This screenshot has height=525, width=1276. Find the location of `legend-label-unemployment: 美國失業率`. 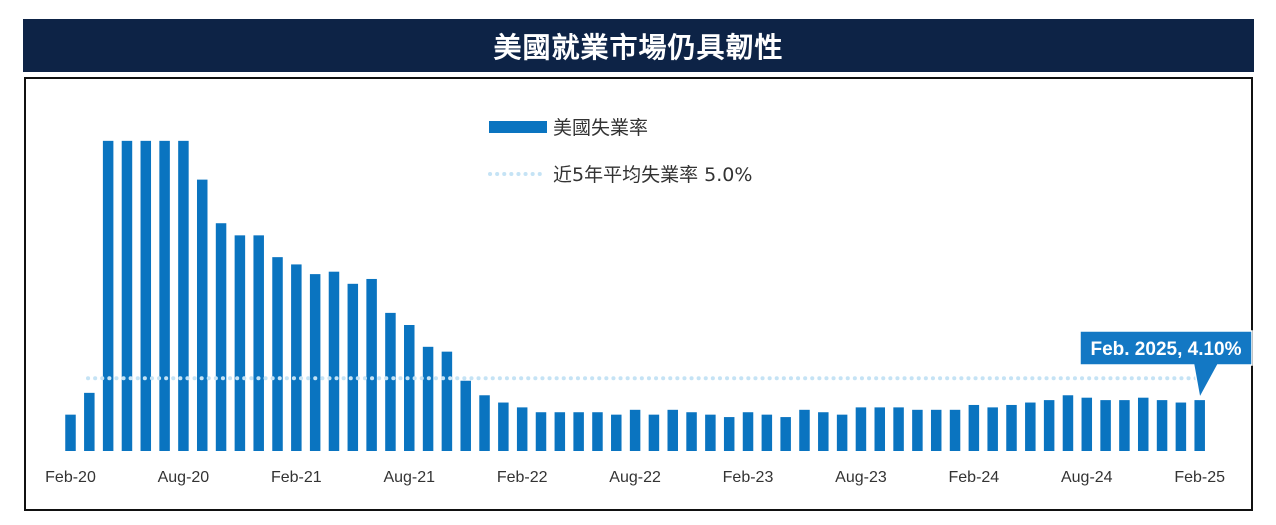

legend-label-unemployment: 美國失業率 is located at coordinates (600, 128).